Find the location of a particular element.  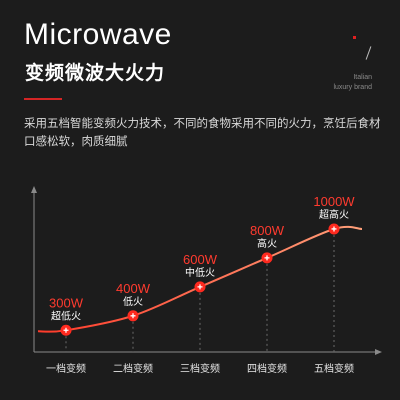

x-tick-label: 一档变频 is located at coordinates (66, 368).